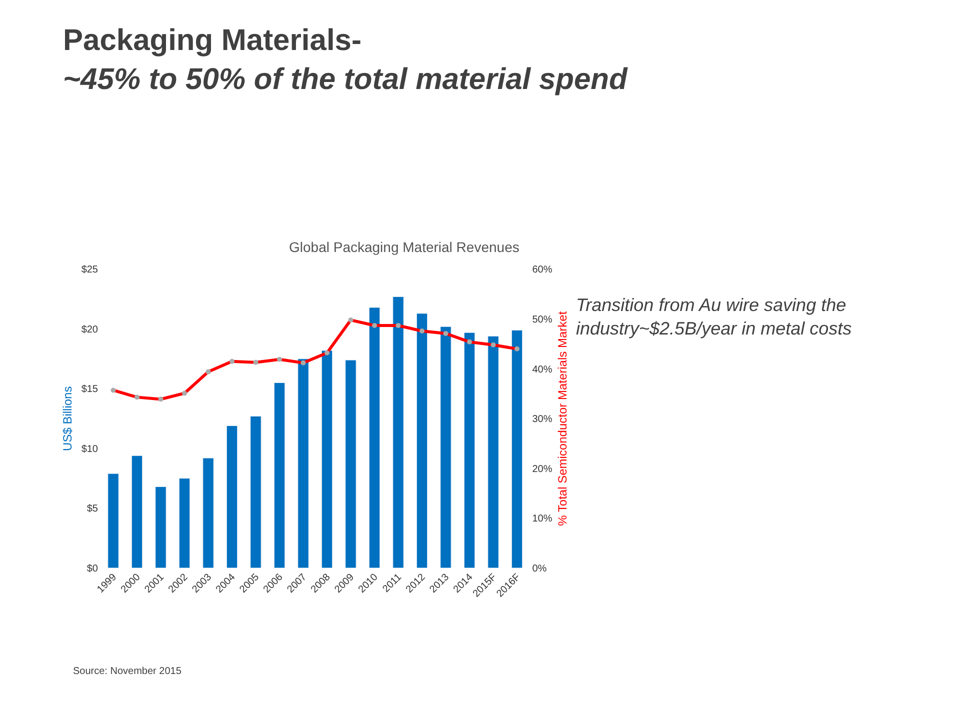  What do you see at coordinates (542, 270) in the screenshot?
I see `y2-tick-label: 60%` at bounding box center [542, 270].